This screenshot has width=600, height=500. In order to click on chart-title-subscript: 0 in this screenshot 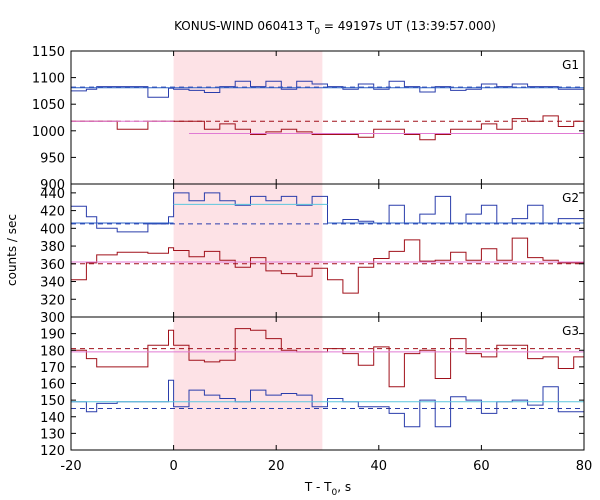, I will do `click(317, 32)`.